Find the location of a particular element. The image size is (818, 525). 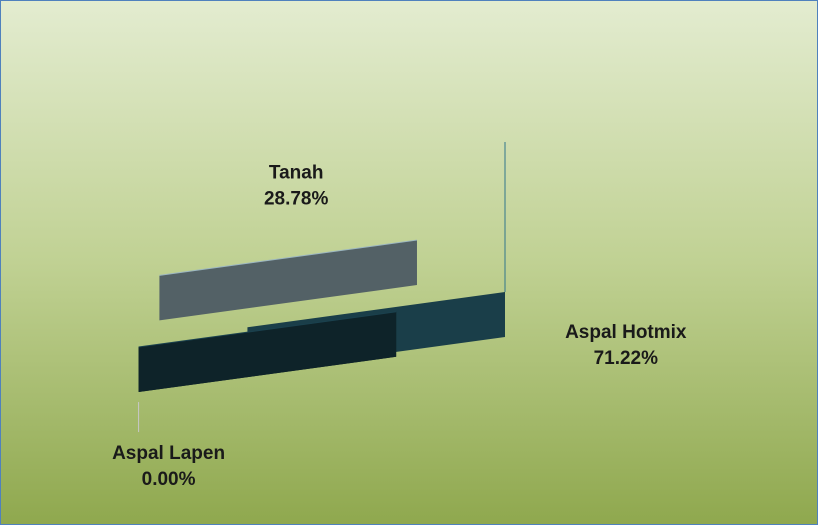

data-label-name: Tanah is located at coordinates (296, 172).